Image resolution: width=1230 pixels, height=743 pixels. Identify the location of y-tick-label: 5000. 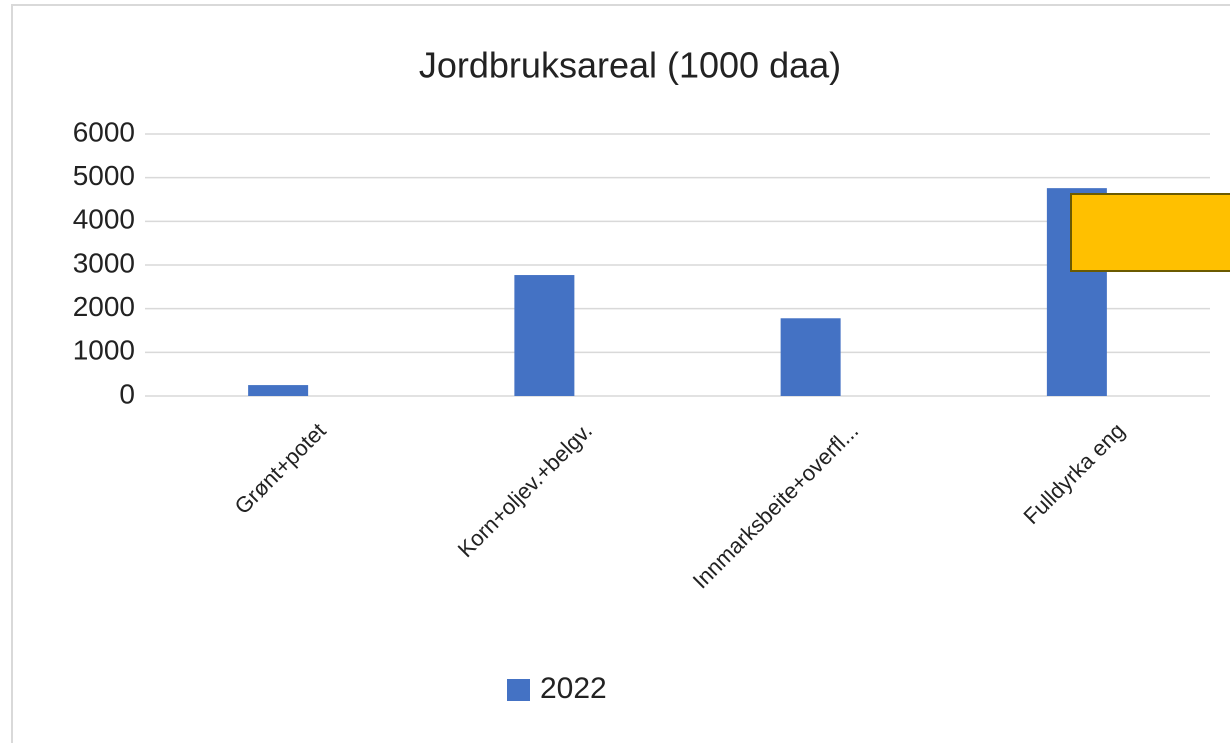
(104, 175).